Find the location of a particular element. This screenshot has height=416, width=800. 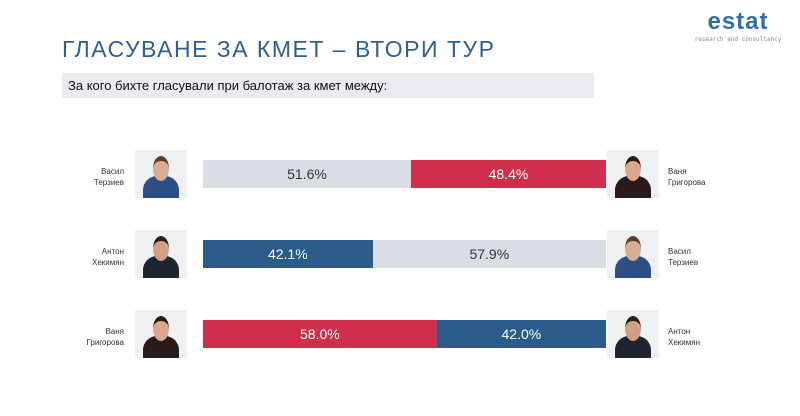

data-label: 57.9% is located at coordinates (489, 254).